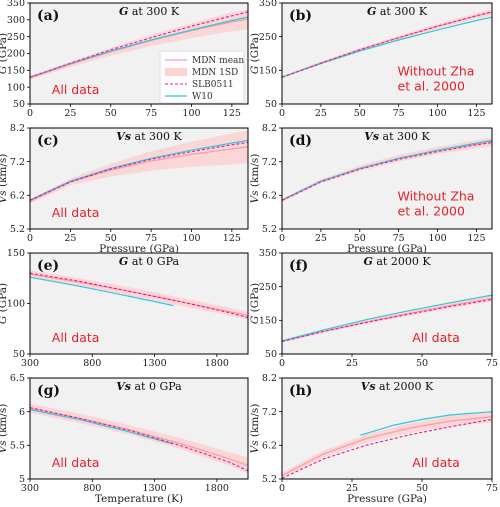 The width and height of the screenshot is (500, 507). I want to click on legend-entry: W10, so click(202, 97).